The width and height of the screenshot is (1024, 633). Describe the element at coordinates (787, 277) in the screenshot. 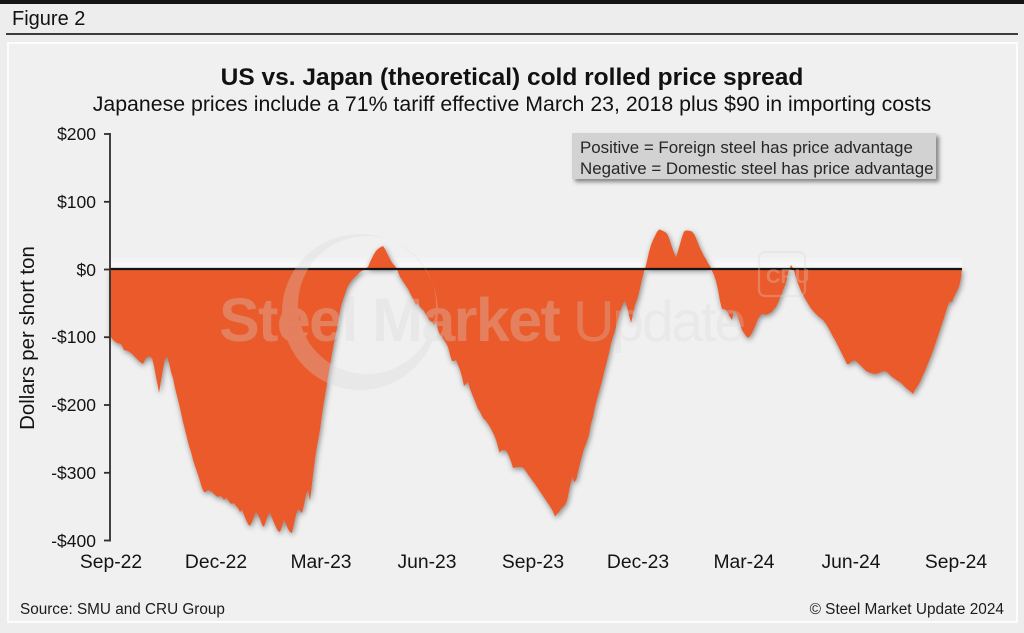

I see `svg-text: CRU` at that location.